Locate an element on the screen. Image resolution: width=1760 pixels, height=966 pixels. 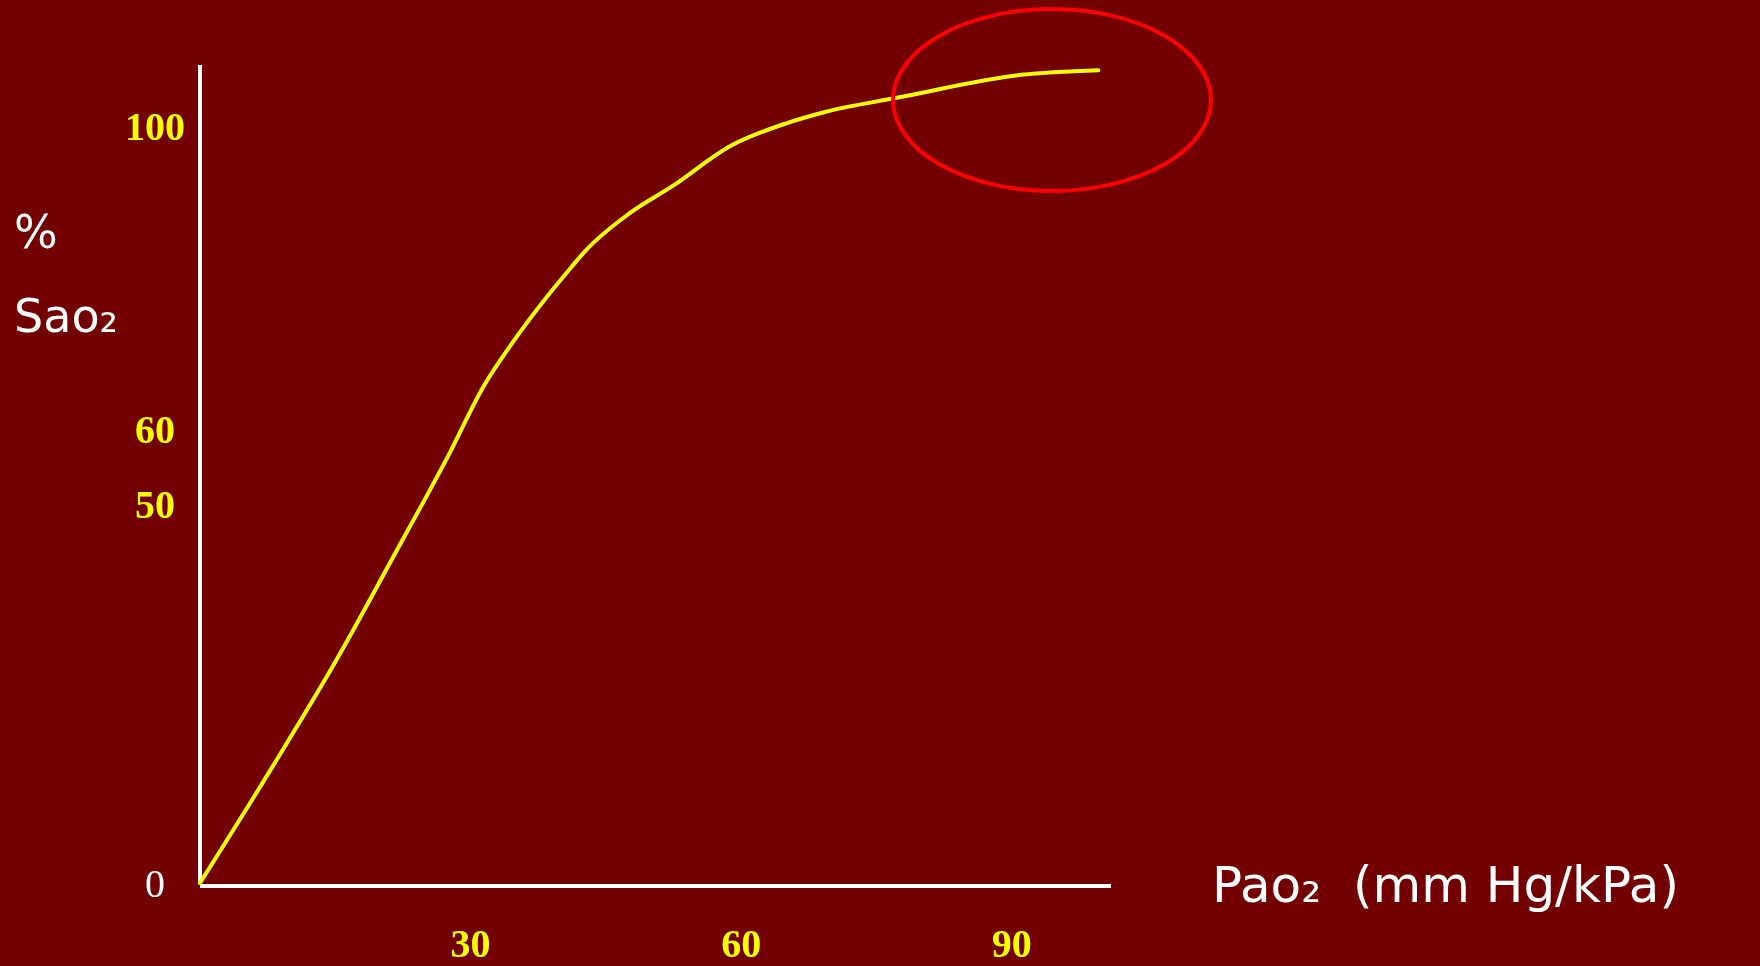
y-tick-label: 60 is located at coordinates (155, 429).